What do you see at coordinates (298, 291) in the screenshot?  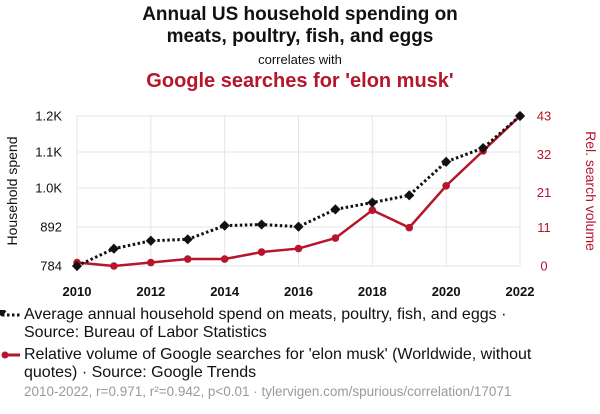 I see `x-tick-label: 2016` at bounding box center [298, 291].